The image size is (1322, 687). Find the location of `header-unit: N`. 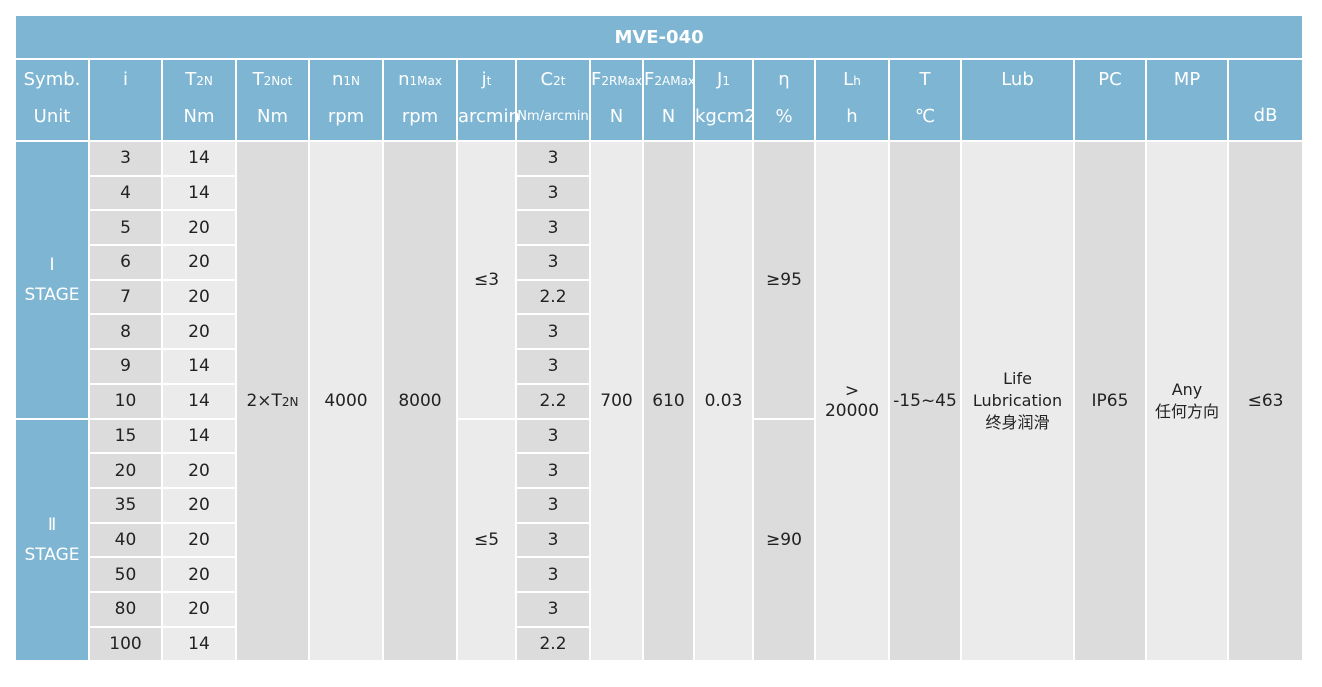

header-unit: N is located at coordinates (668, 116).